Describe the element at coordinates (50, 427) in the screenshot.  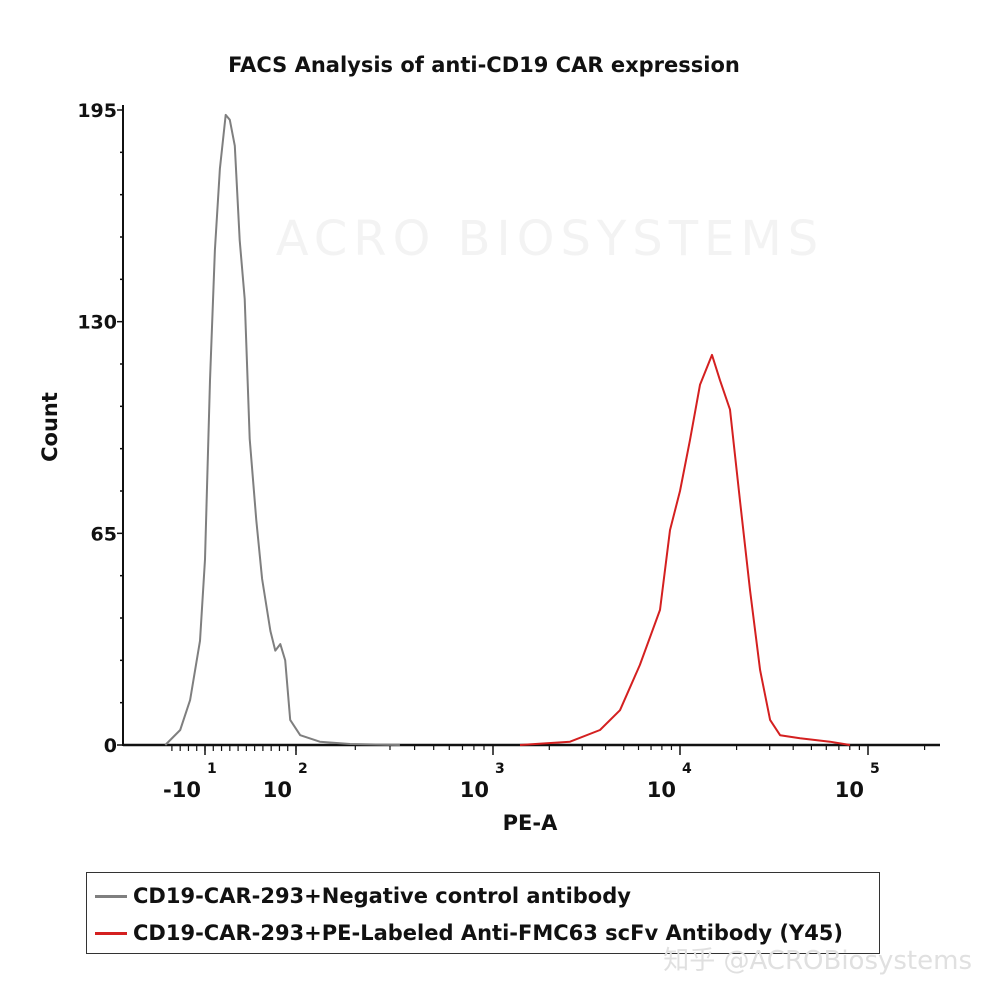
I see `y-axis-label: Count` at that location.